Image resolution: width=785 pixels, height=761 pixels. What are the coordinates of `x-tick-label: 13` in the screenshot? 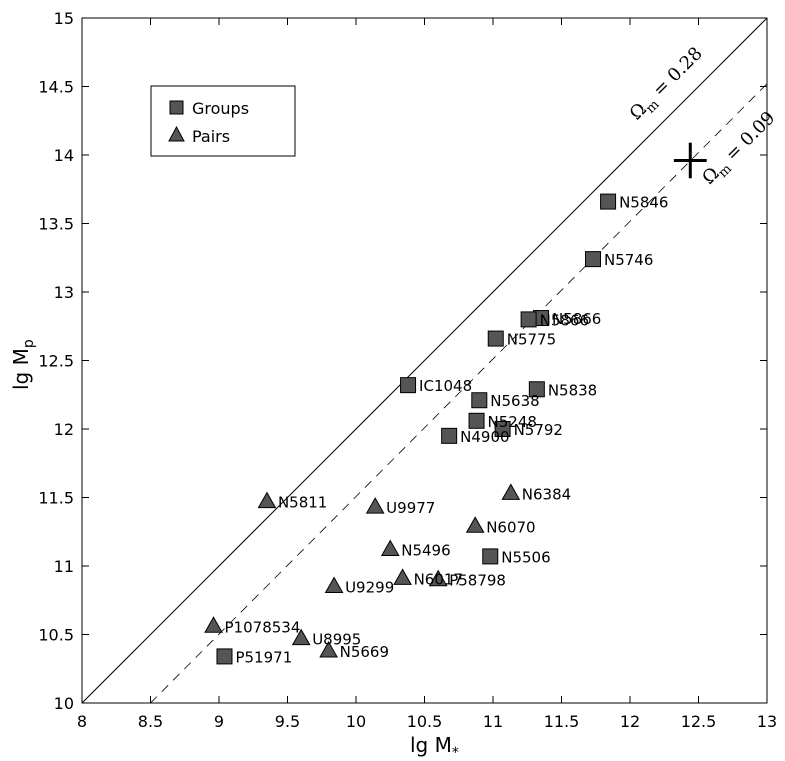 It's located at (767, 721).